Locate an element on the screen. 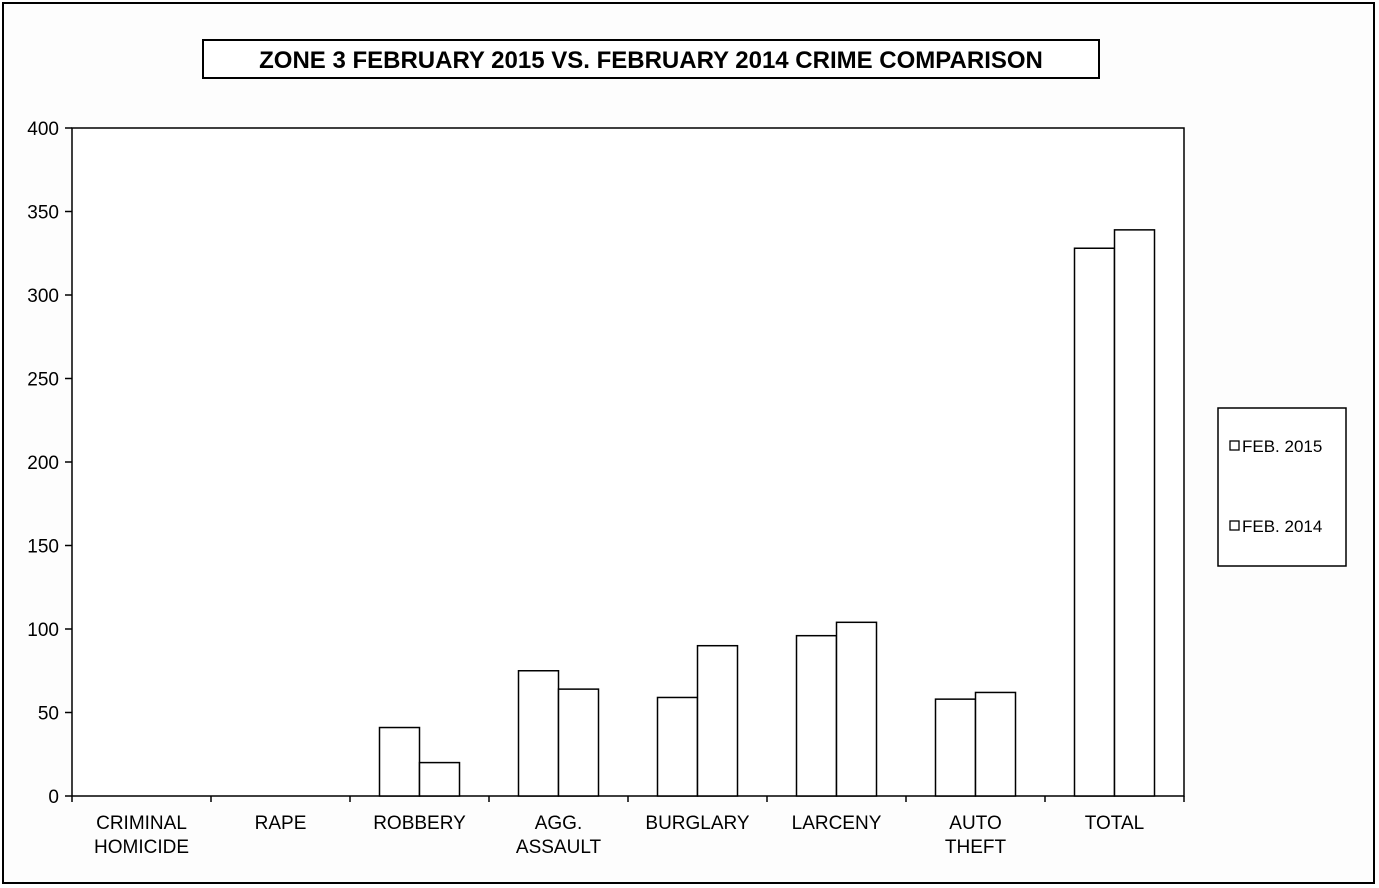  y-tick-label: 300 is located at coordinates (43, 296).